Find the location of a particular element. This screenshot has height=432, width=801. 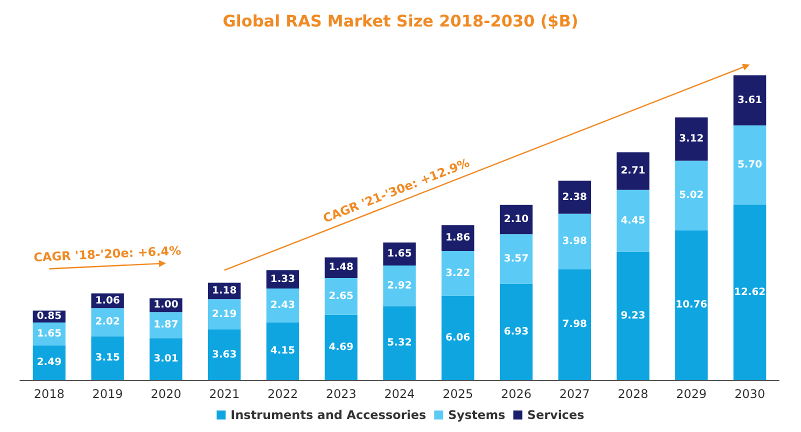

data-label: 2.92 is located at coordinates (399, 286).